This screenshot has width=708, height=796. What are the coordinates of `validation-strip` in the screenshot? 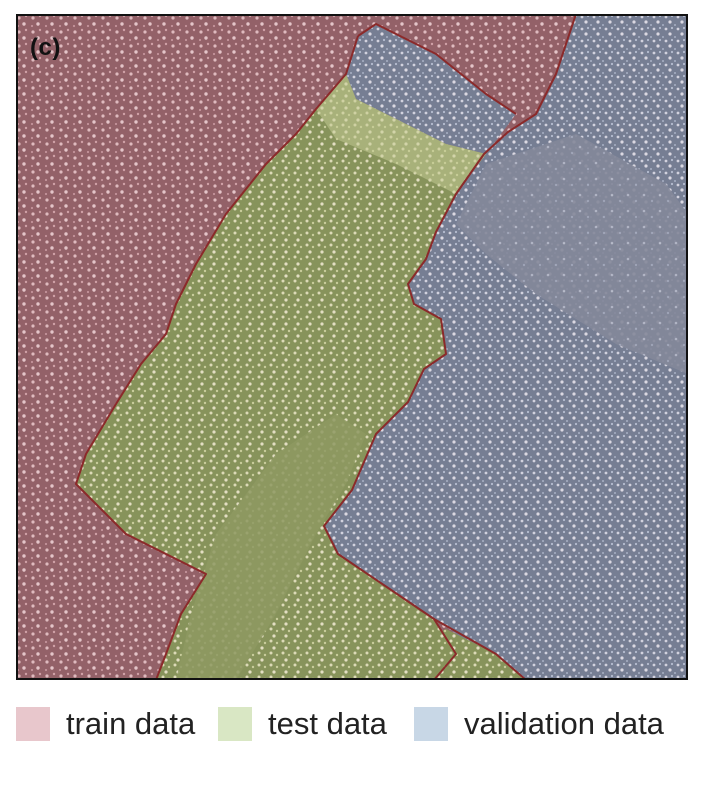 It's located at (431, 89).